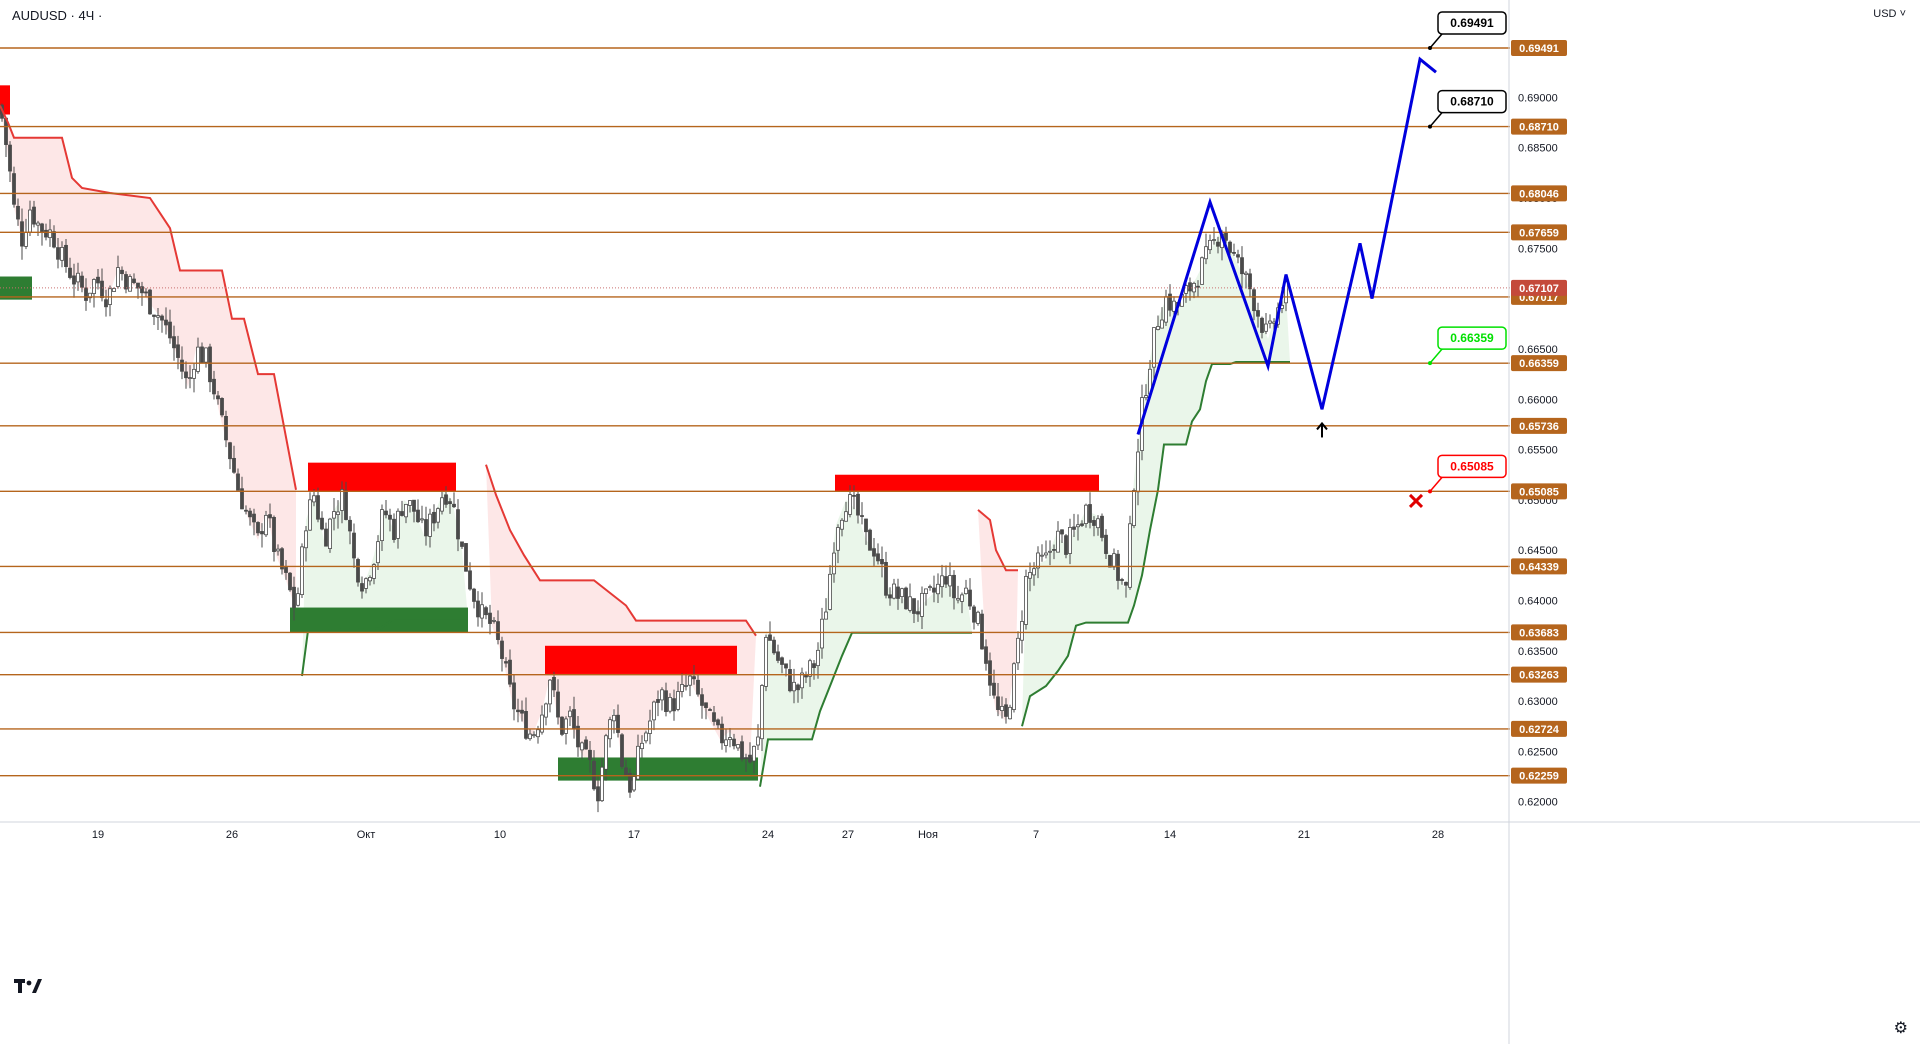  Describe the element at coordinates (1538, 652) in the screenshot. I see `price-tick-label: 0.63500` at that location.